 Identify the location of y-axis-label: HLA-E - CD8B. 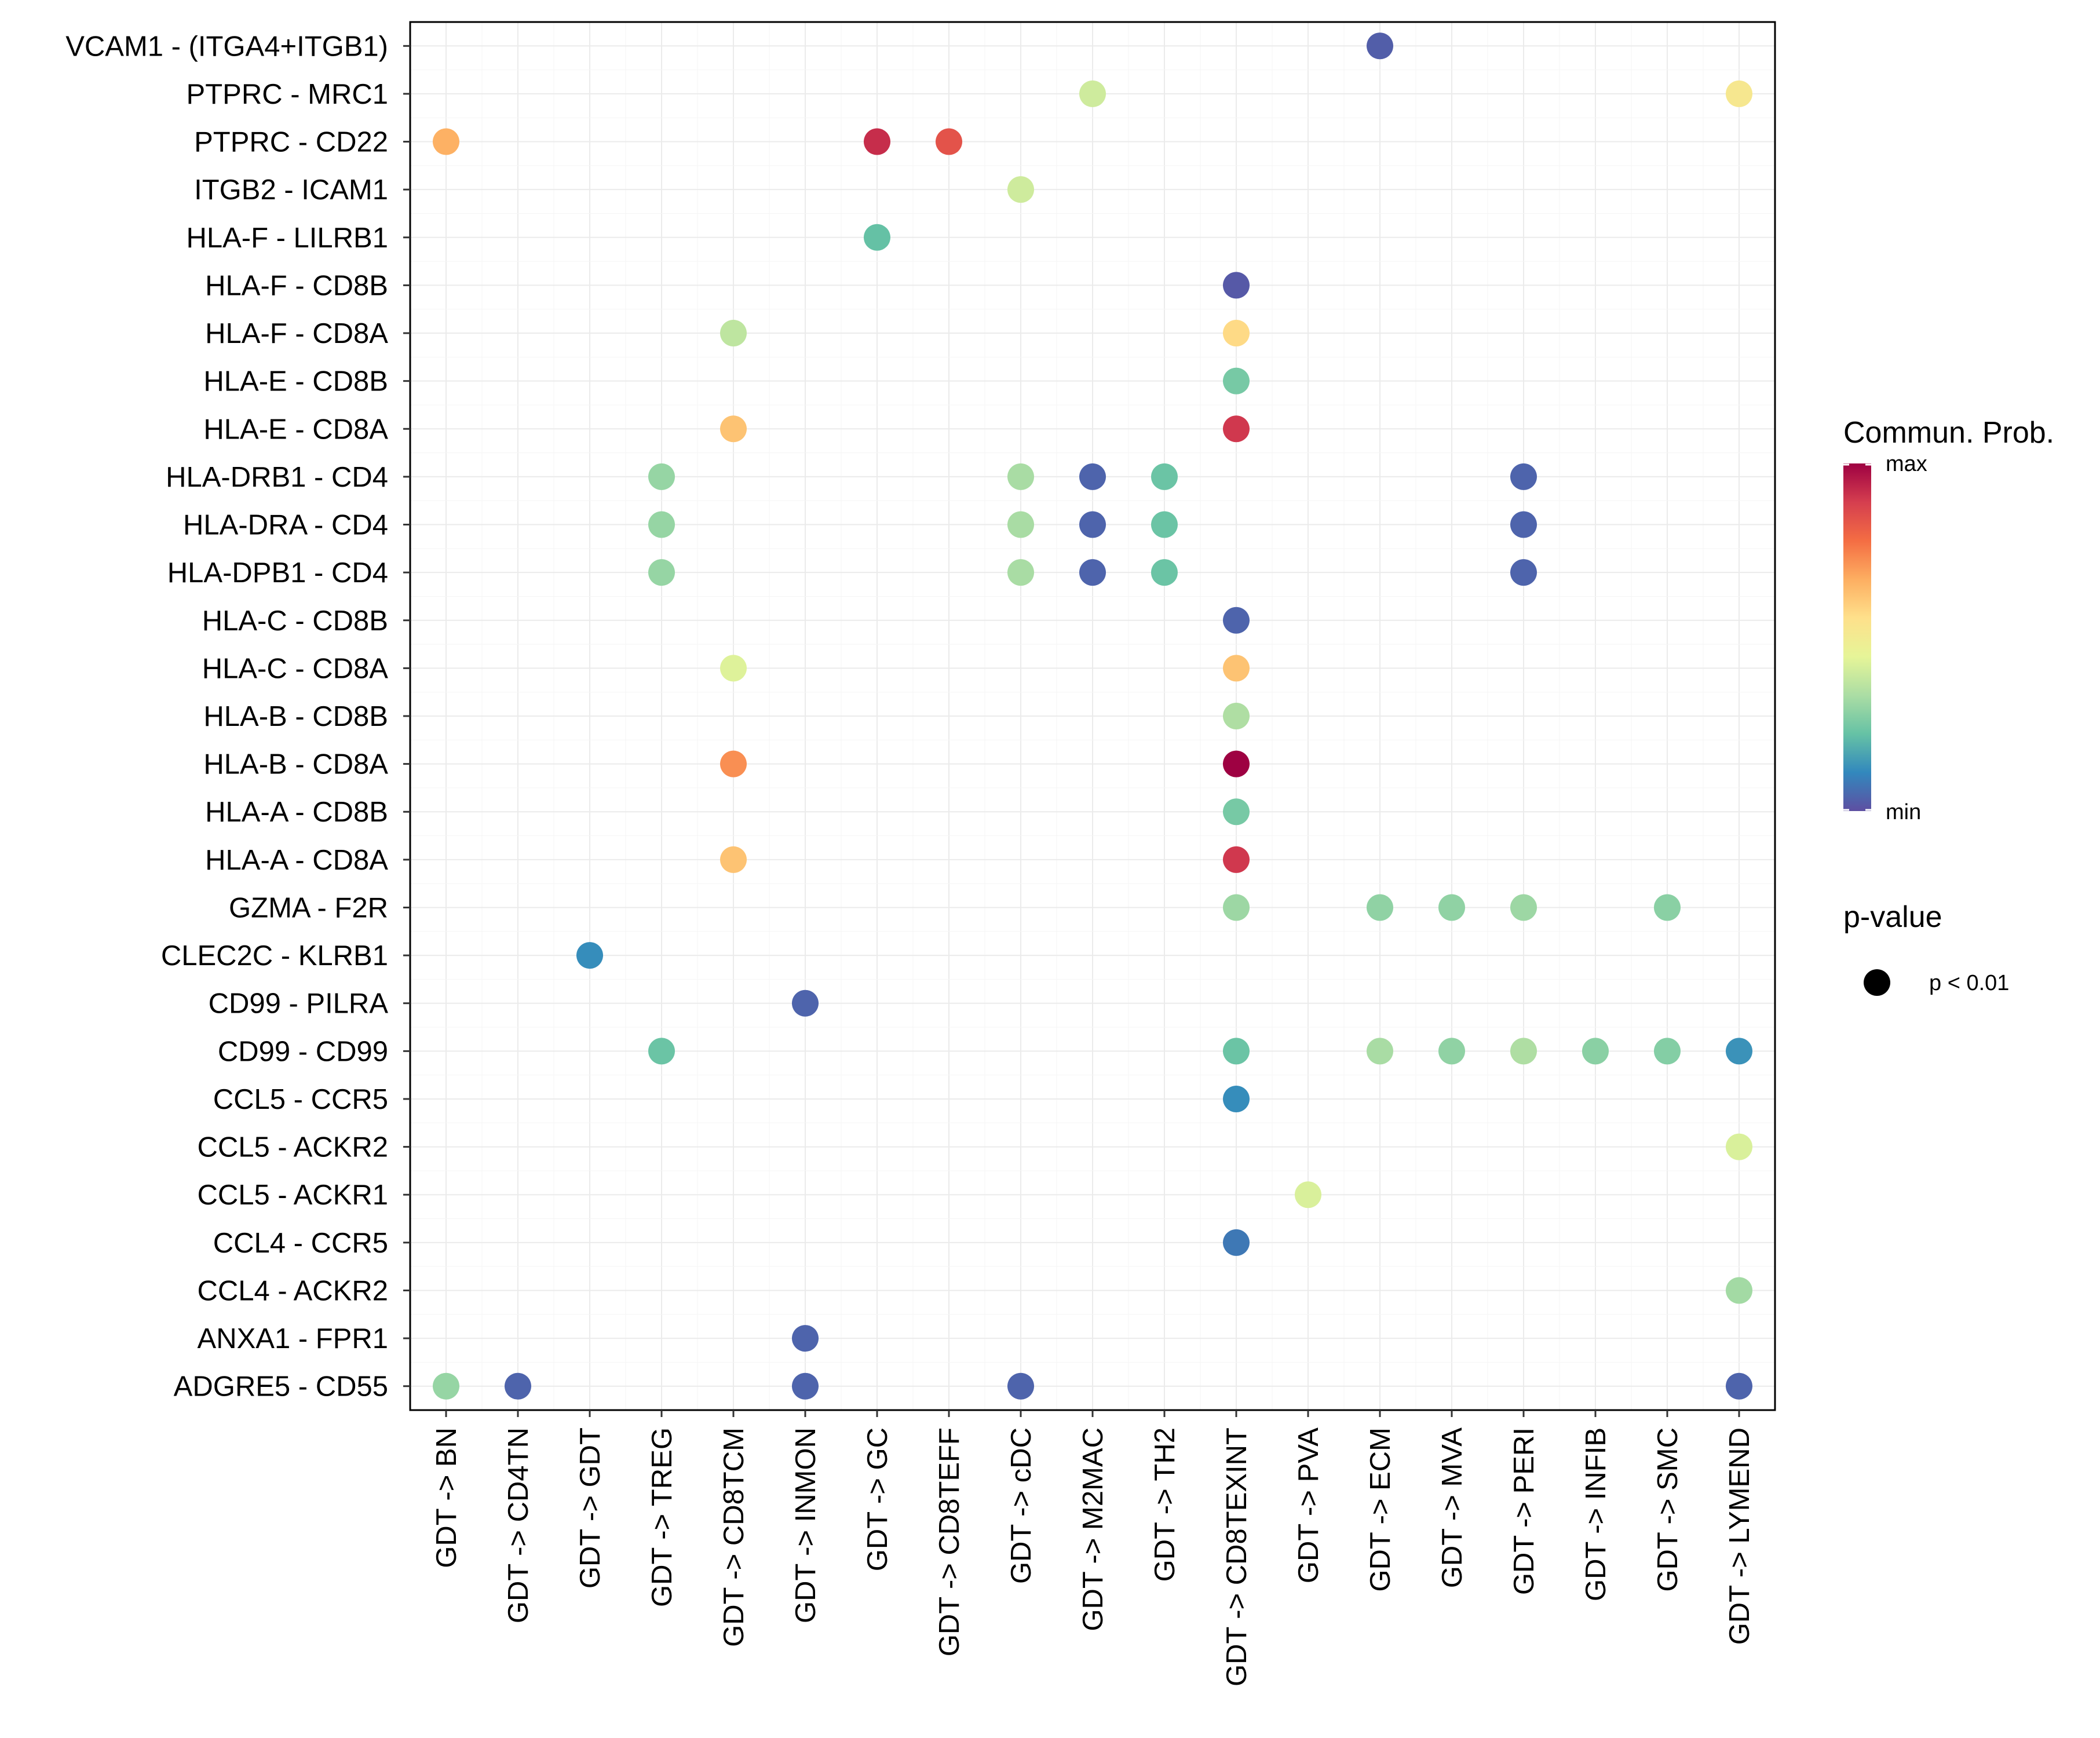
(296, 382).